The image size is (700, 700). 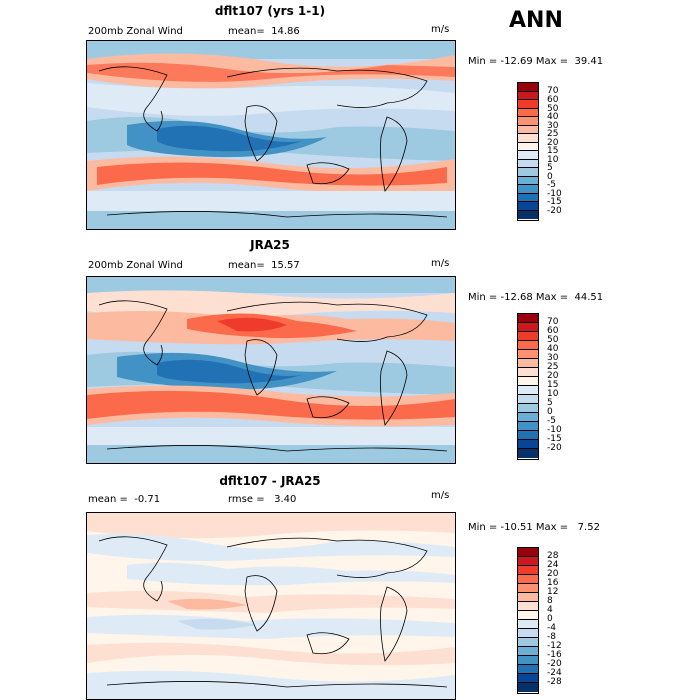 I want to click on colorbar-tick-label: -24, so click(x=554, y=673).